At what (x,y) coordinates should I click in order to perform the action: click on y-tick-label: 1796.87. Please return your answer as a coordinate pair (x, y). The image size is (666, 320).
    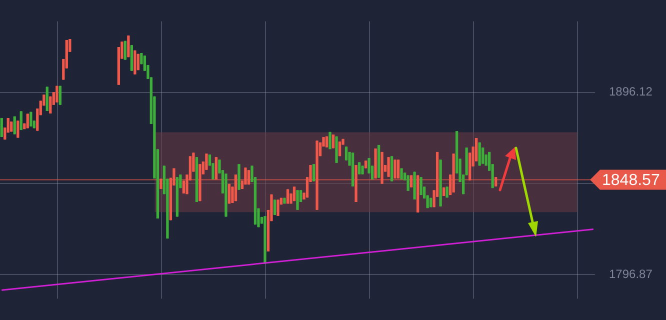
    Looking at the image, I should click on (631, 273).